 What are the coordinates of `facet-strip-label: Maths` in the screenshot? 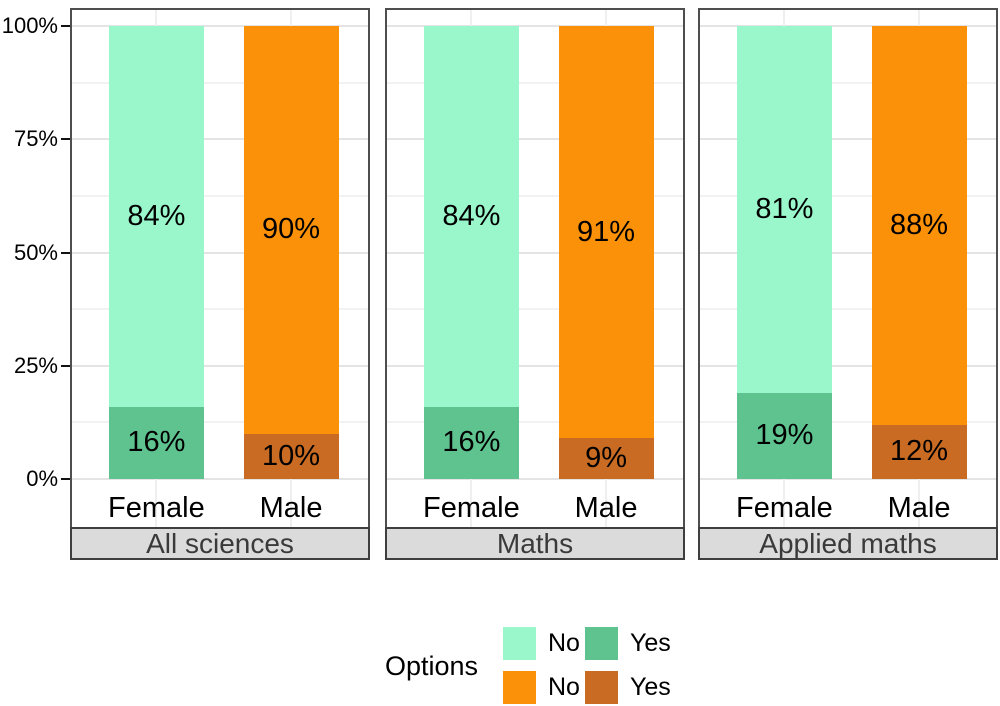 It's located at (535, 543).